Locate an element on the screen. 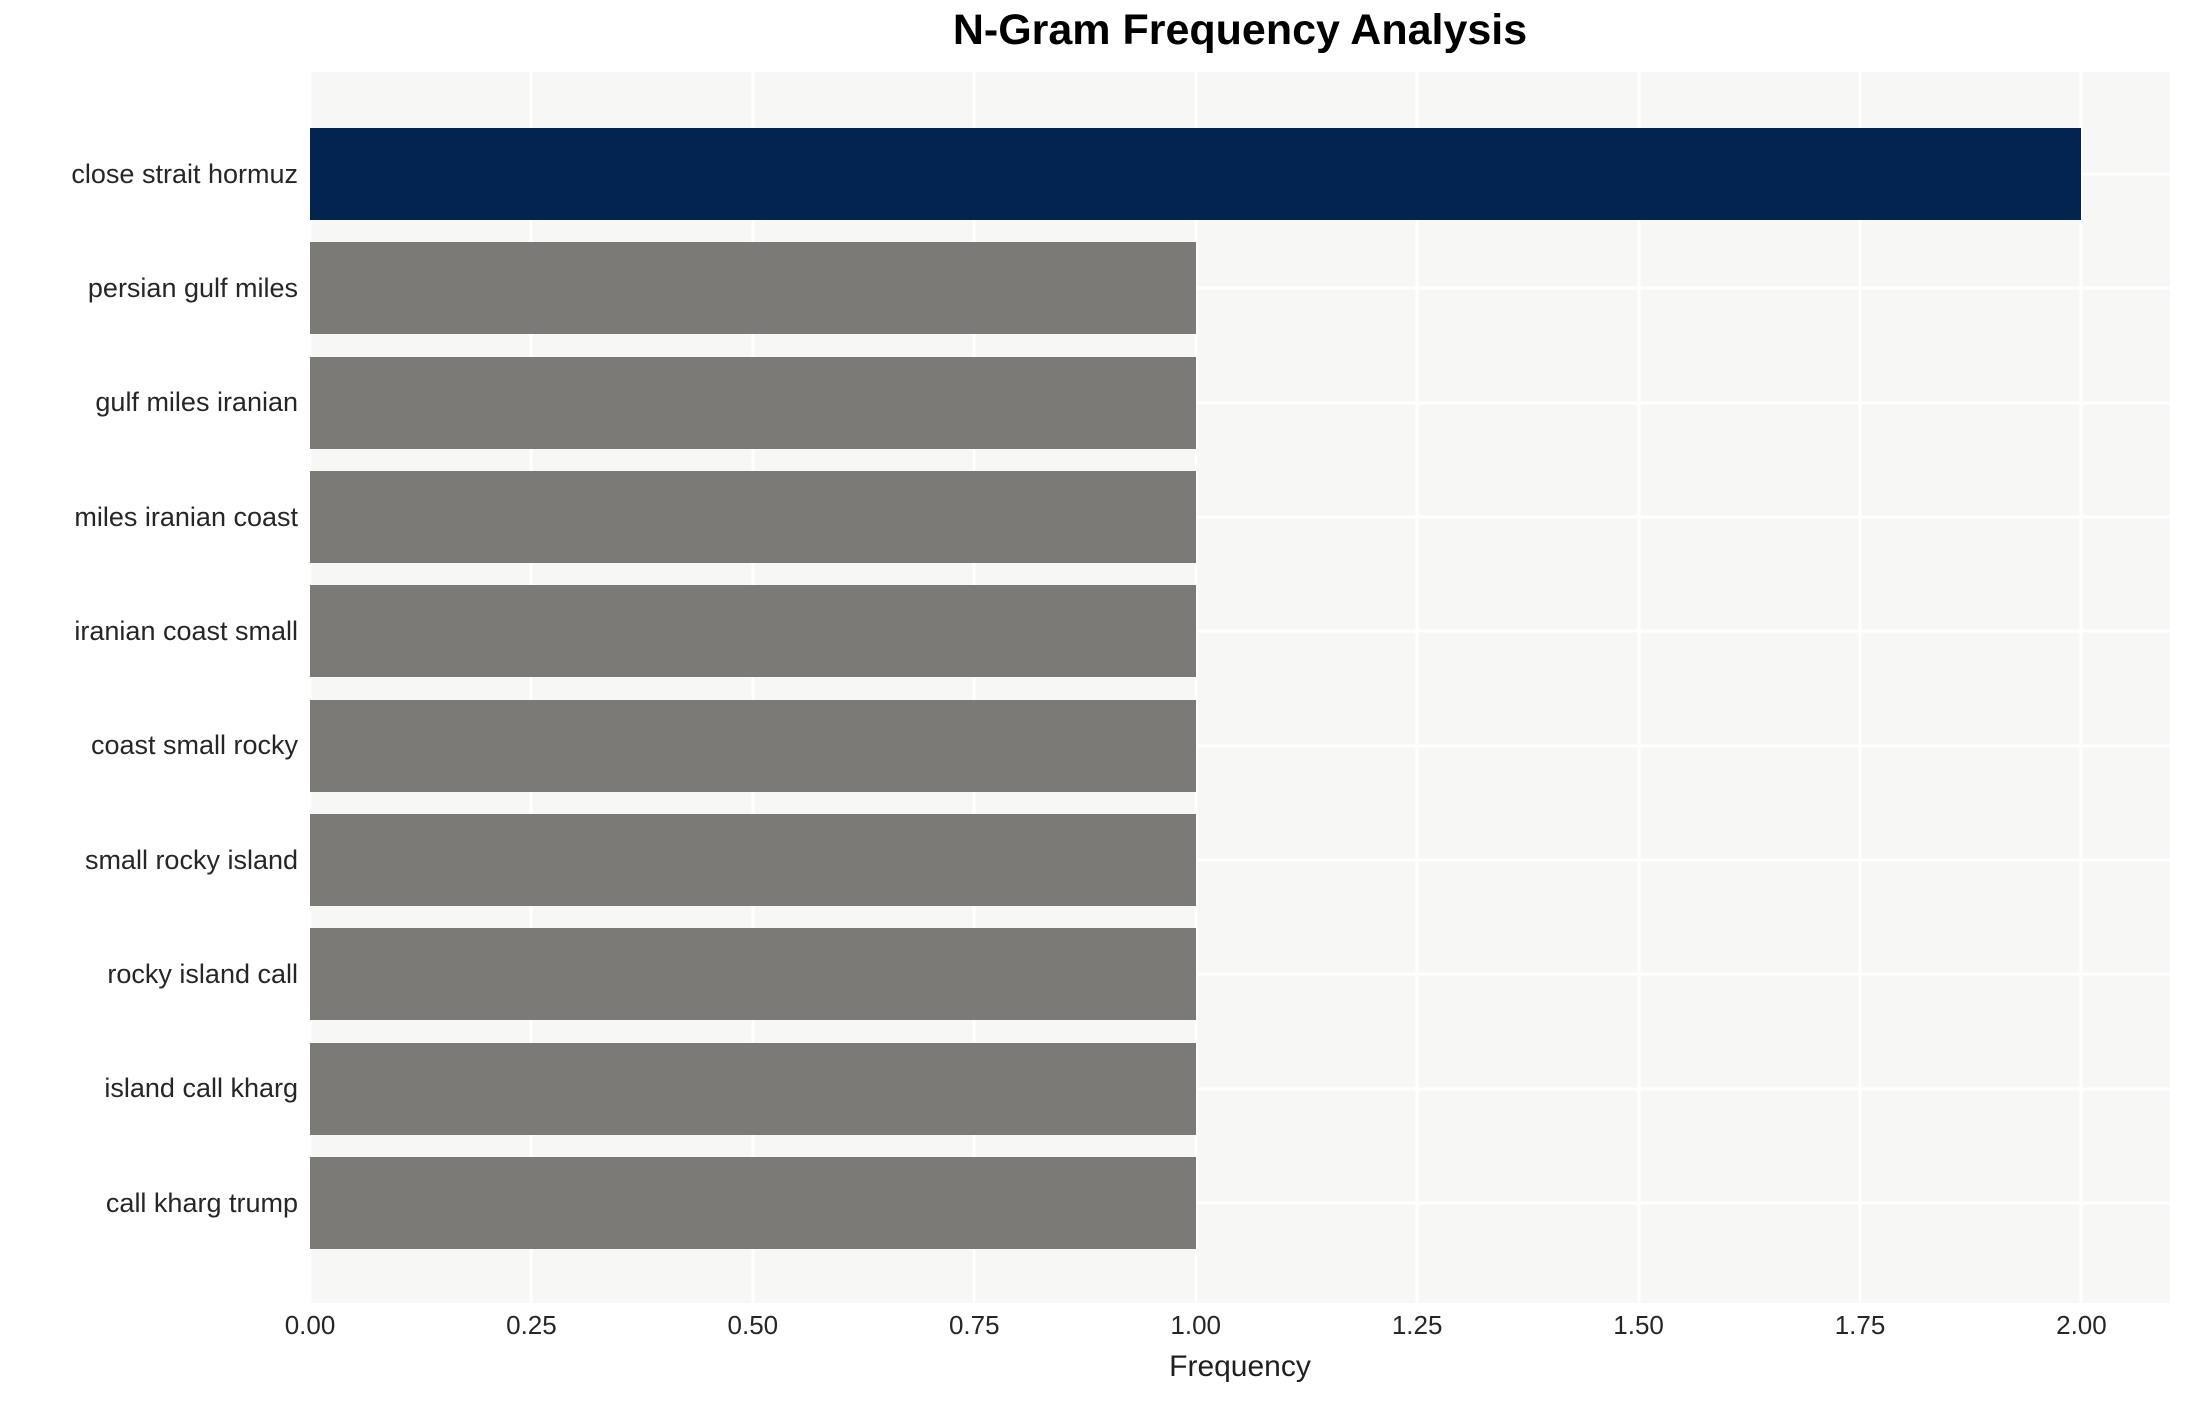  bar-gulf-miles-iranian is located at coordinates (753, 402).